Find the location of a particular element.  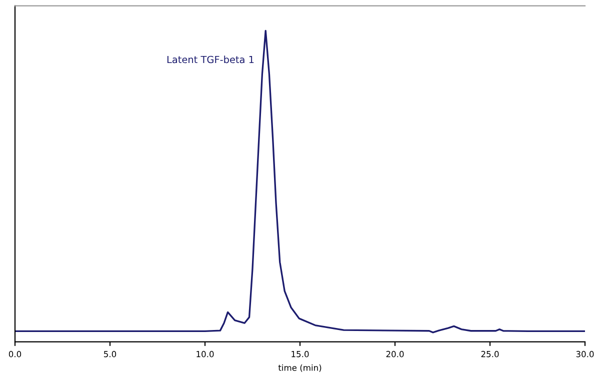

x-tick-label: 15.0 is located at coordinates (300, 354).